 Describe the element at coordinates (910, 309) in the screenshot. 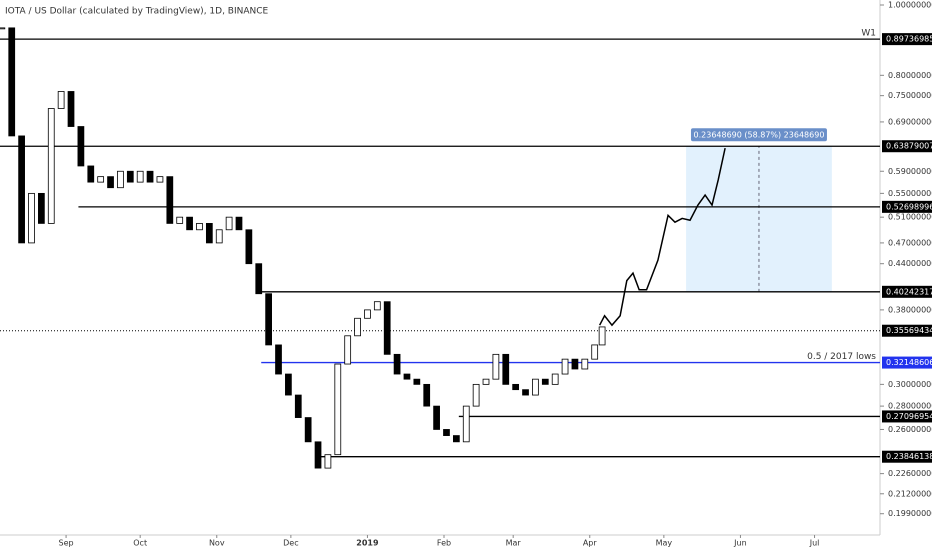

I see `y-tick-label: 0.38000000` at that location.